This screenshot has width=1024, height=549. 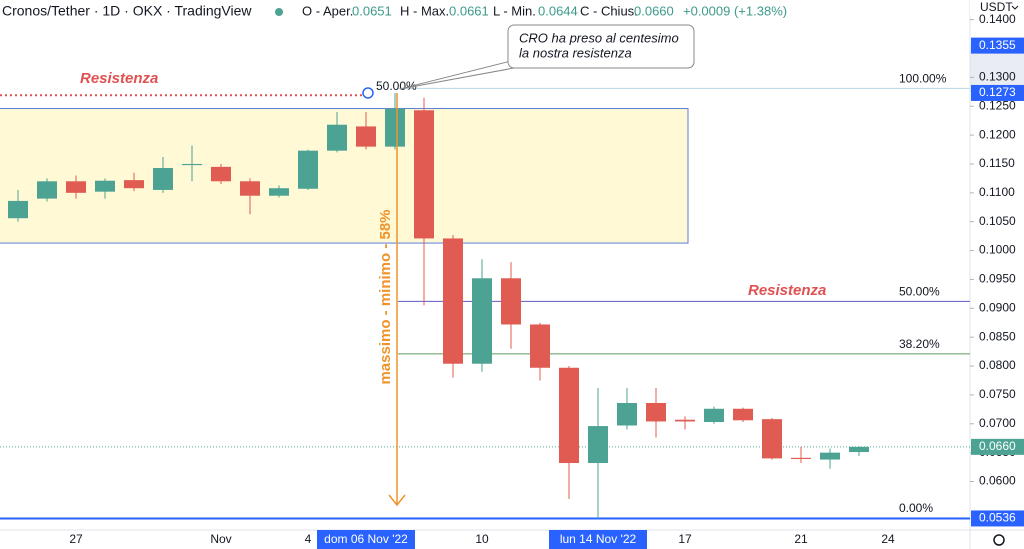 I want to click on x-tick-label: 24, so click(x=888, y=539).